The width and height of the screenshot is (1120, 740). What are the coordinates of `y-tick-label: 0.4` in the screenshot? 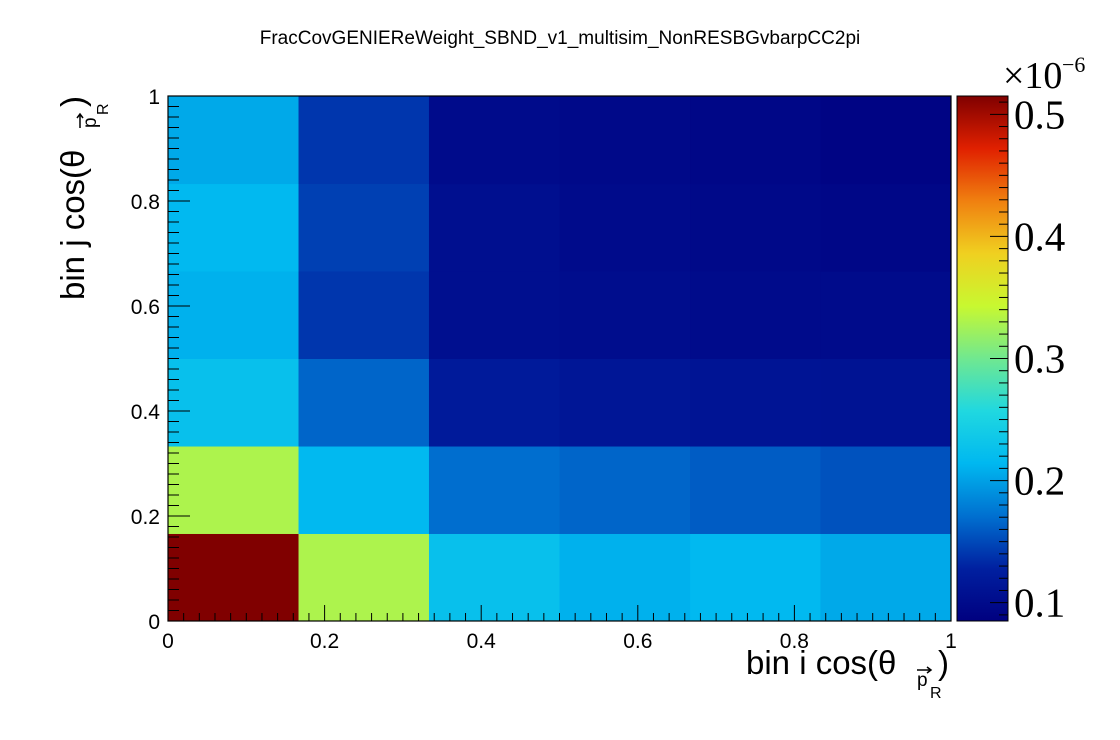 It's located at (146, 412).